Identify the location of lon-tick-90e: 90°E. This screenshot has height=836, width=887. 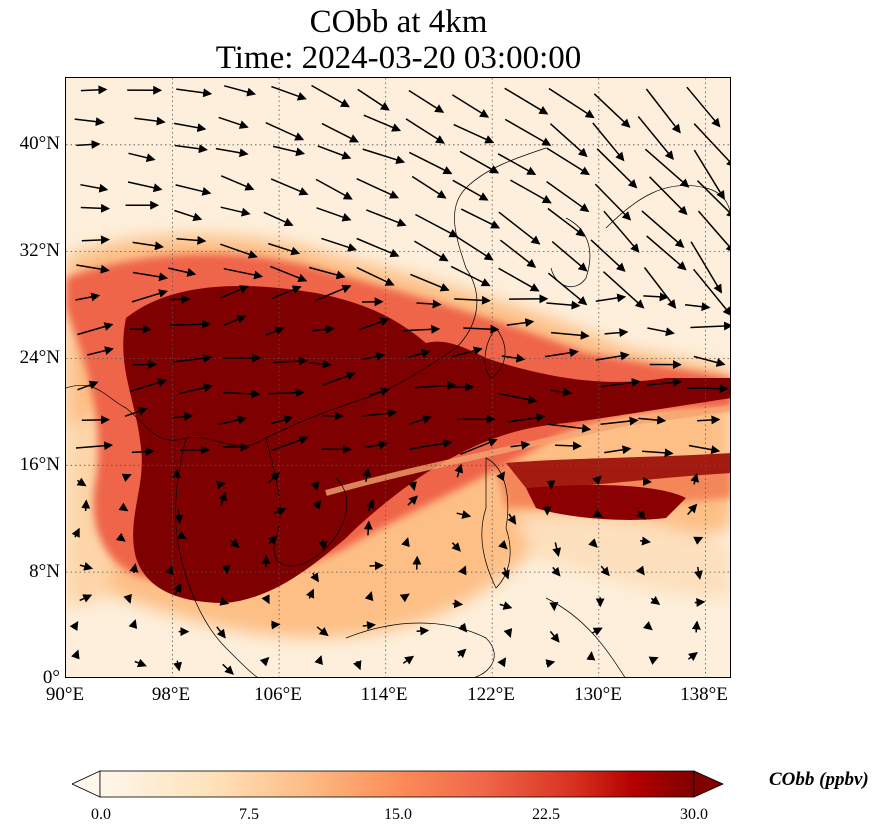
(65, 694).